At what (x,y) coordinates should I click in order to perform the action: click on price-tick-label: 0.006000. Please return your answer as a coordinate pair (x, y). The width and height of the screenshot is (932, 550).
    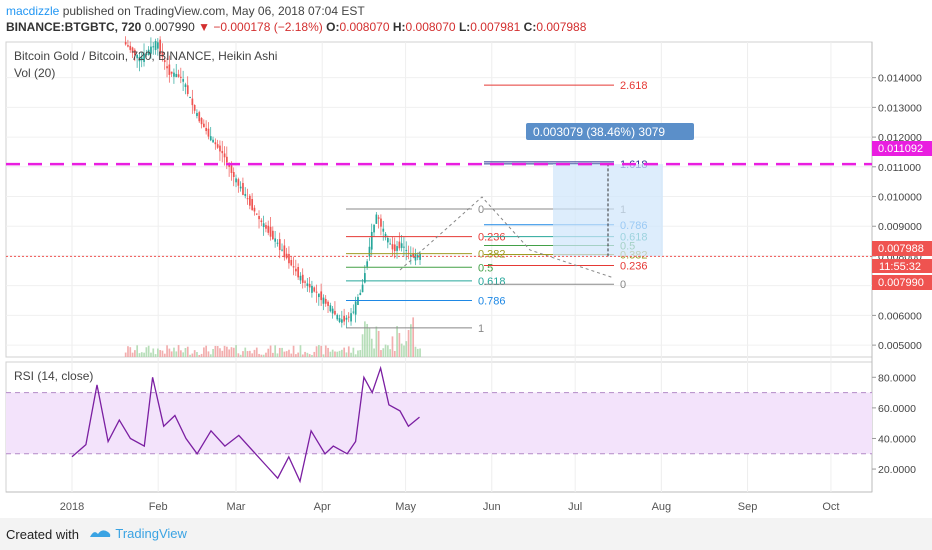
    Looking at the image, I should click on (900, 316).